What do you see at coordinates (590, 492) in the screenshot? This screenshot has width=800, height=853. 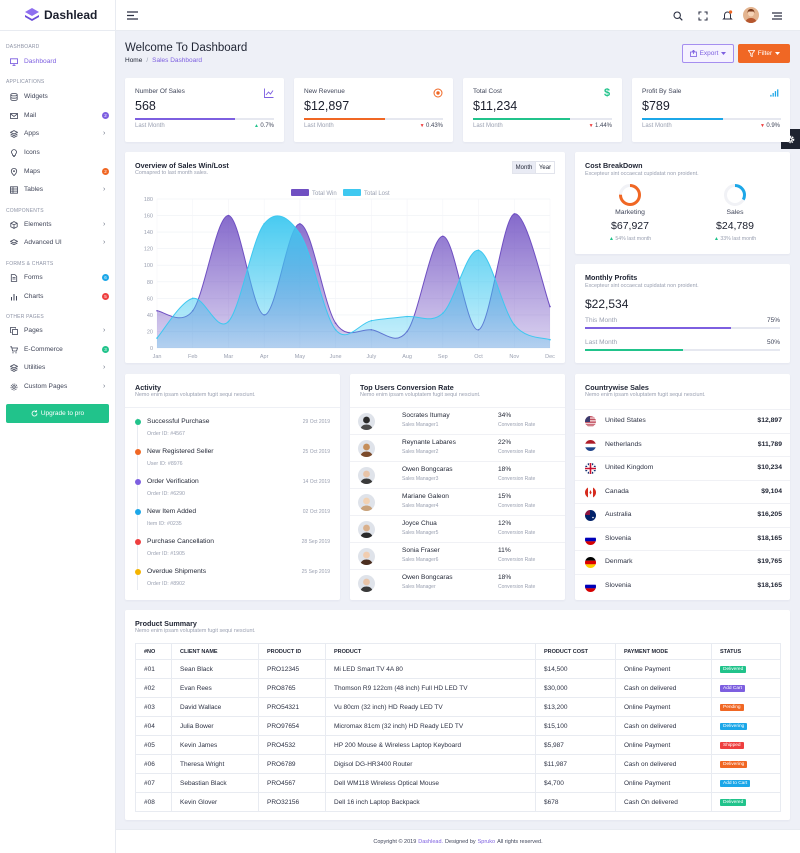 I see `flag-image` at bounding box center [590, 492].